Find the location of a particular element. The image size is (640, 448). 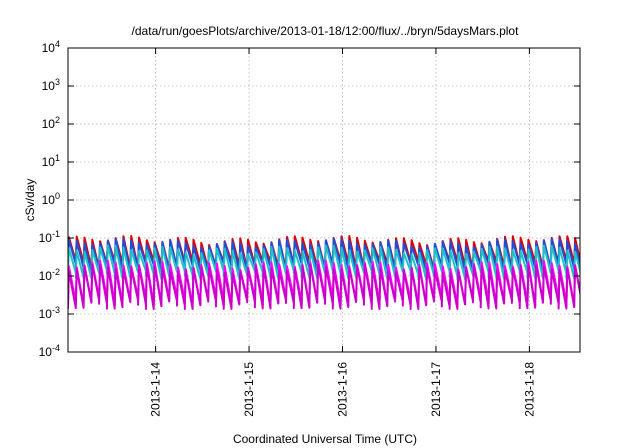

plot-series-group is located at coordinates (324, 272).